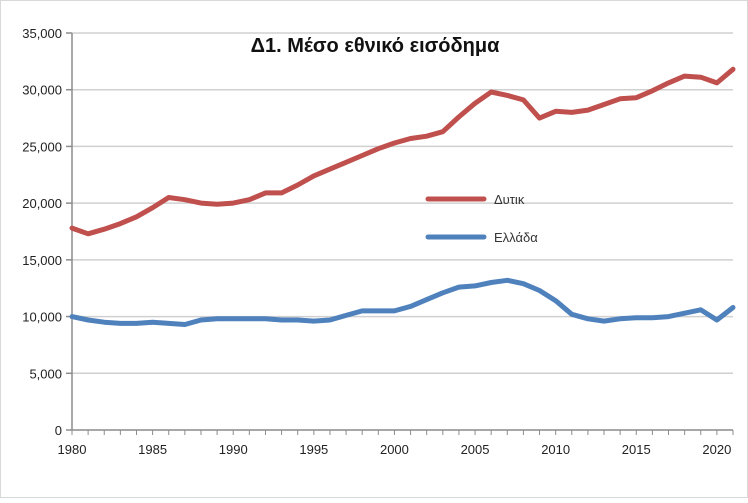 This screenshot has height=503, width=748. I want to click on chart-title: Δ1. Μέσο εθνικό εισόδημα, so click(376, 46).